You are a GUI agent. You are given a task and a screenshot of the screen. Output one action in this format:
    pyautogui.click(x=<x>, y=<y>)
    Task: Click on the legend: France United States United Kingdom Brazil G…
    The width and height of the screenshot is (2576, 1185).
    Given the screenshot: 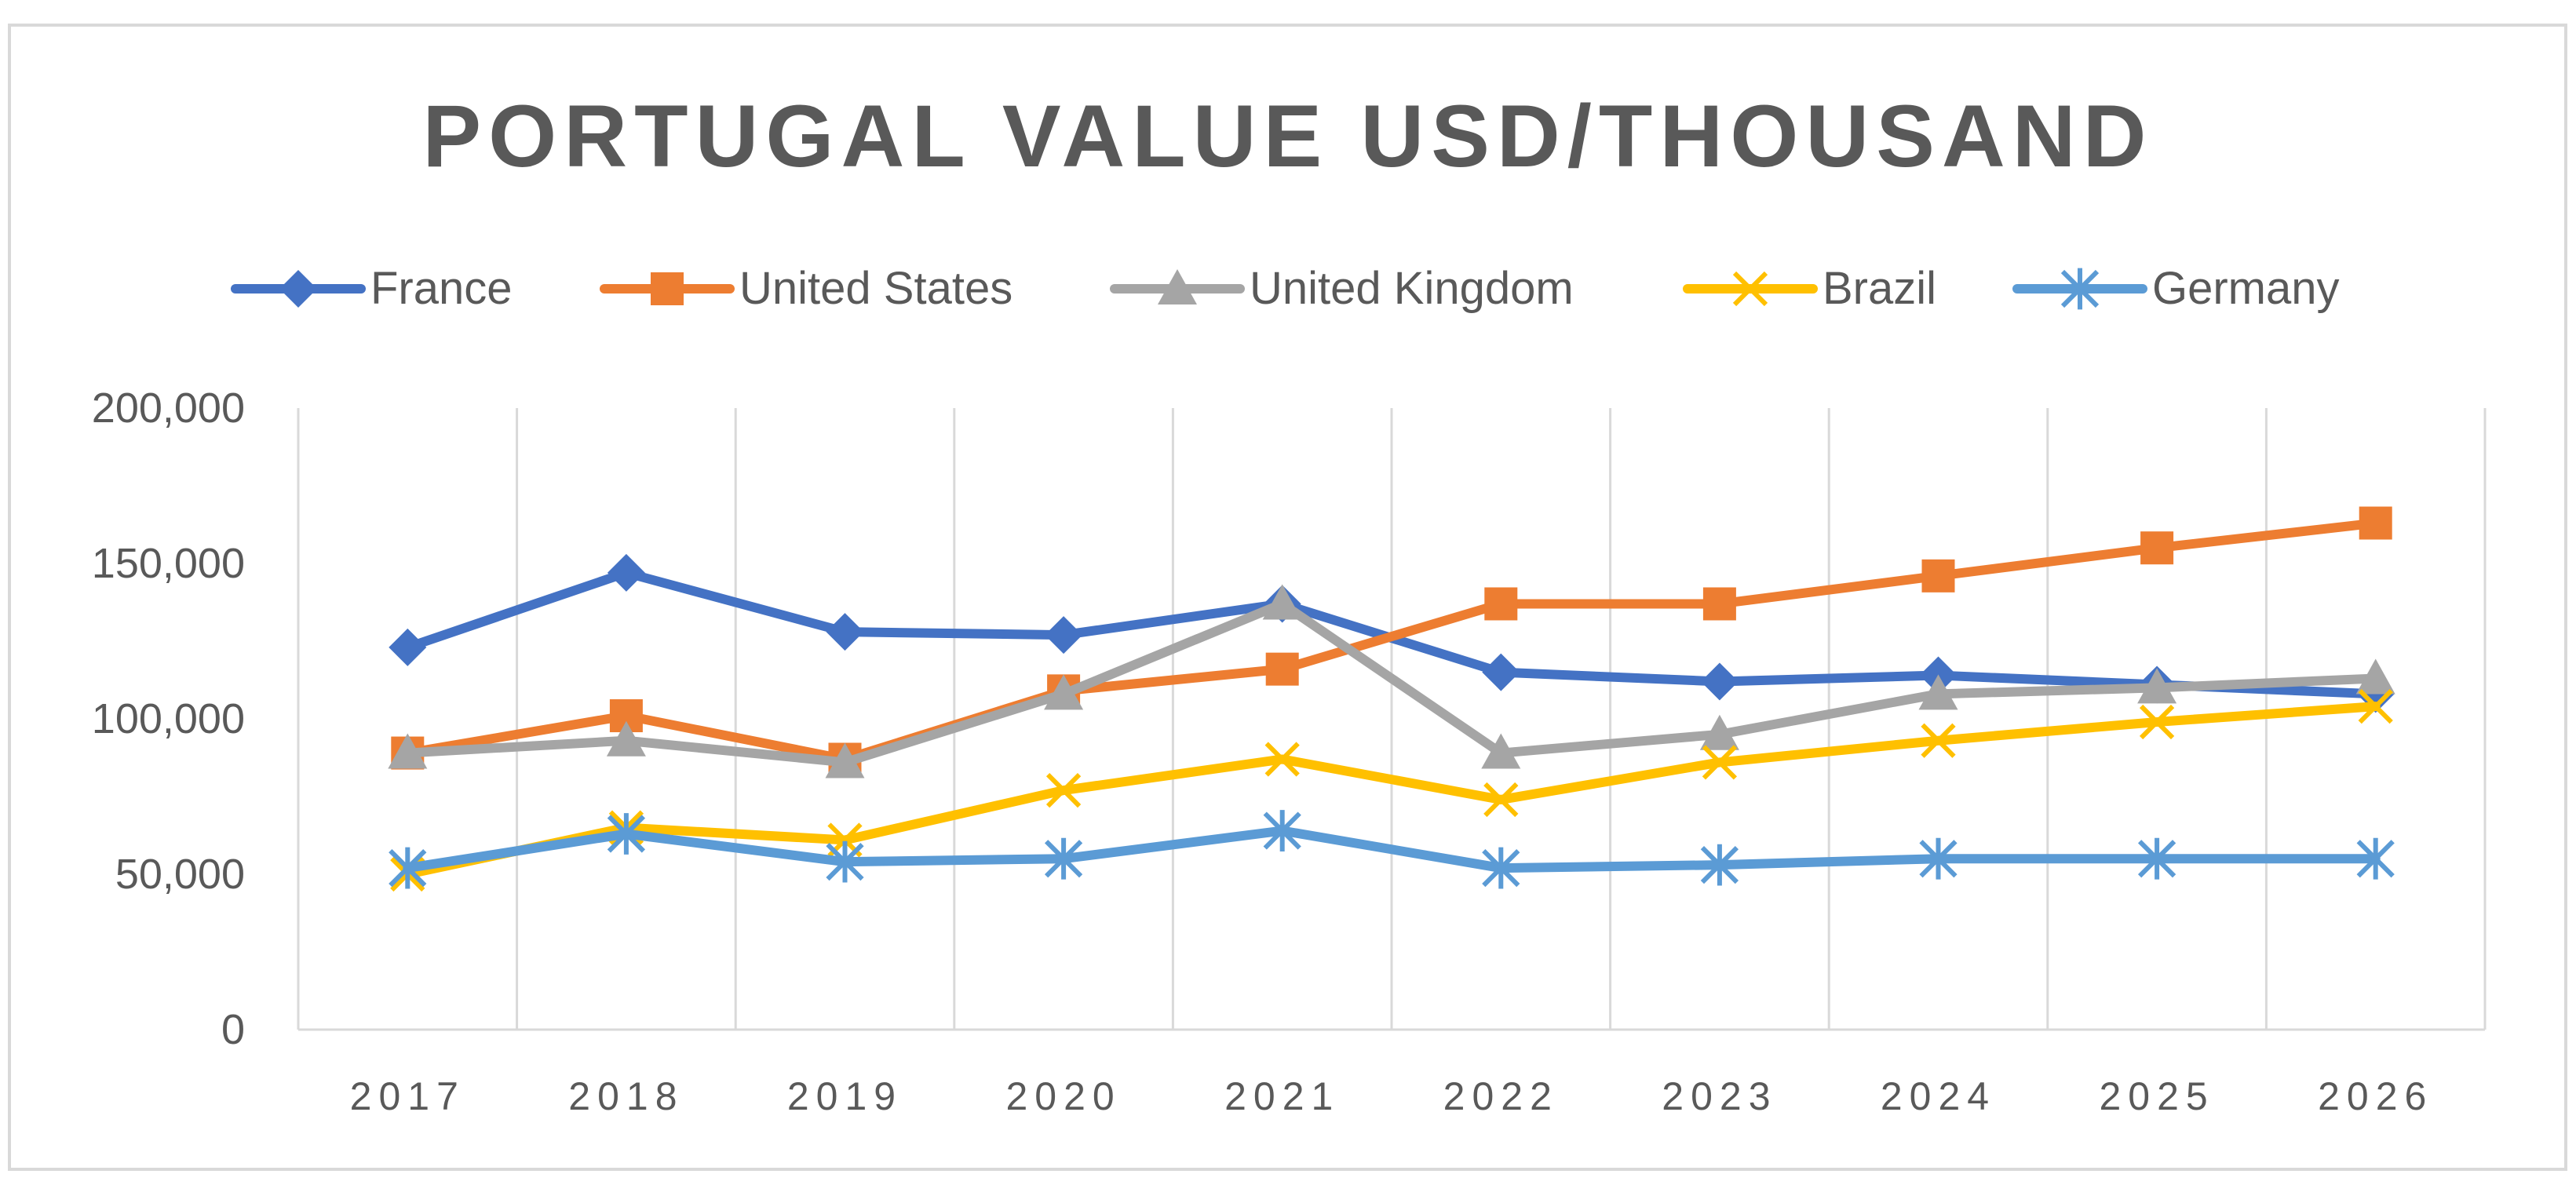 What is the action you would take?
    pyautogui.click(x=1285, y=288)
    